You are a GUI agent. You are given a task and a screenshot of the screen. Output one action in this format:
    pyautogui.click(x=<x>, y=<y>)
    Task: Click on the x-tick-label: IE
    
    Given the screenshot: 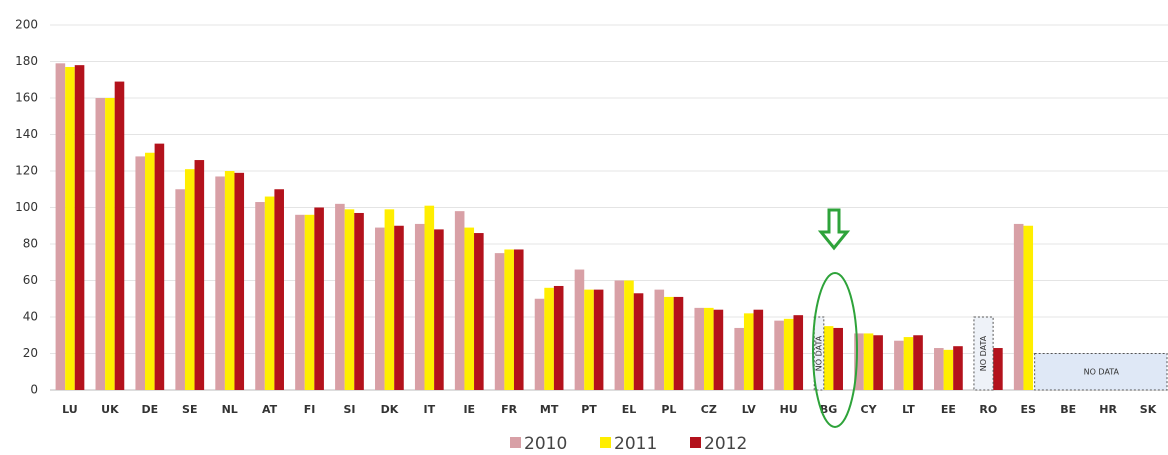 What is the action you would take?
    pyautogui.click(x=469, y=409)
    